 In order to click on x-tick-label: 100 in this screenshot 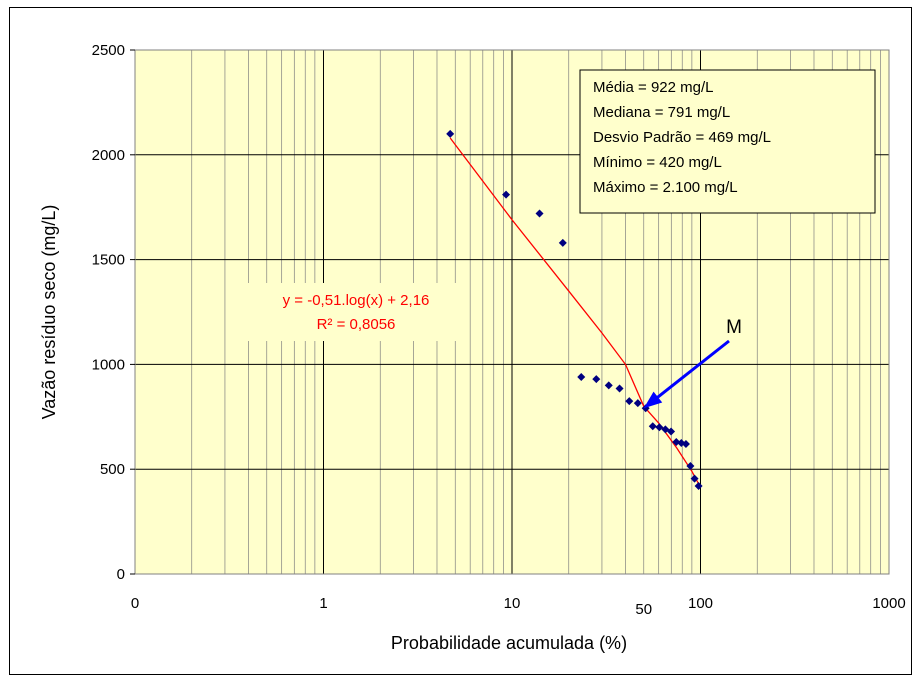, I will do `click(700, 603)`.